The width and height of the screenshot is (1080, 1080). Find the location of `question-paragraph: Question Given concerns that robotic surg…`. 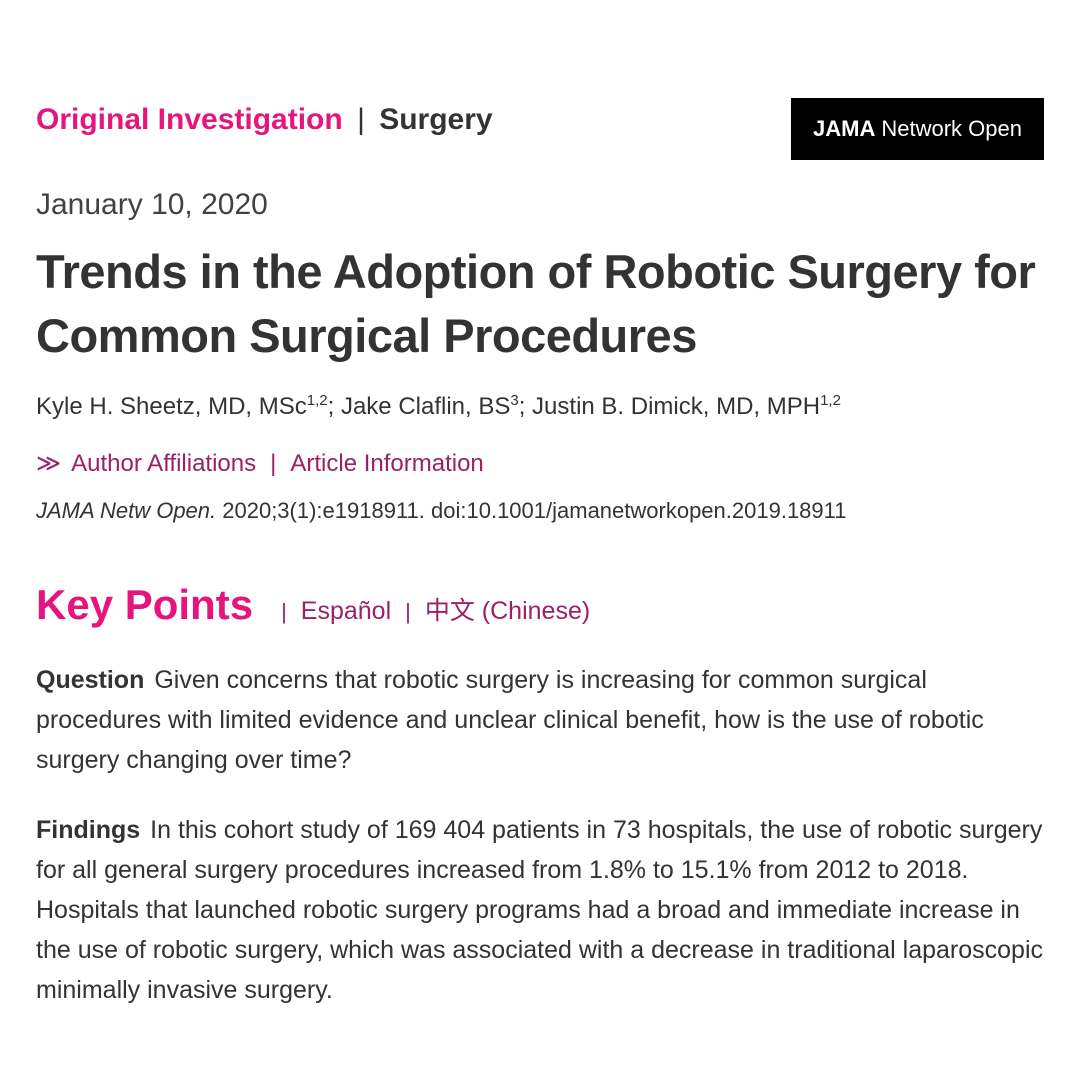

question-paragraph: Question Given concerns that robotic surg… is located at coordinates (540, 720).